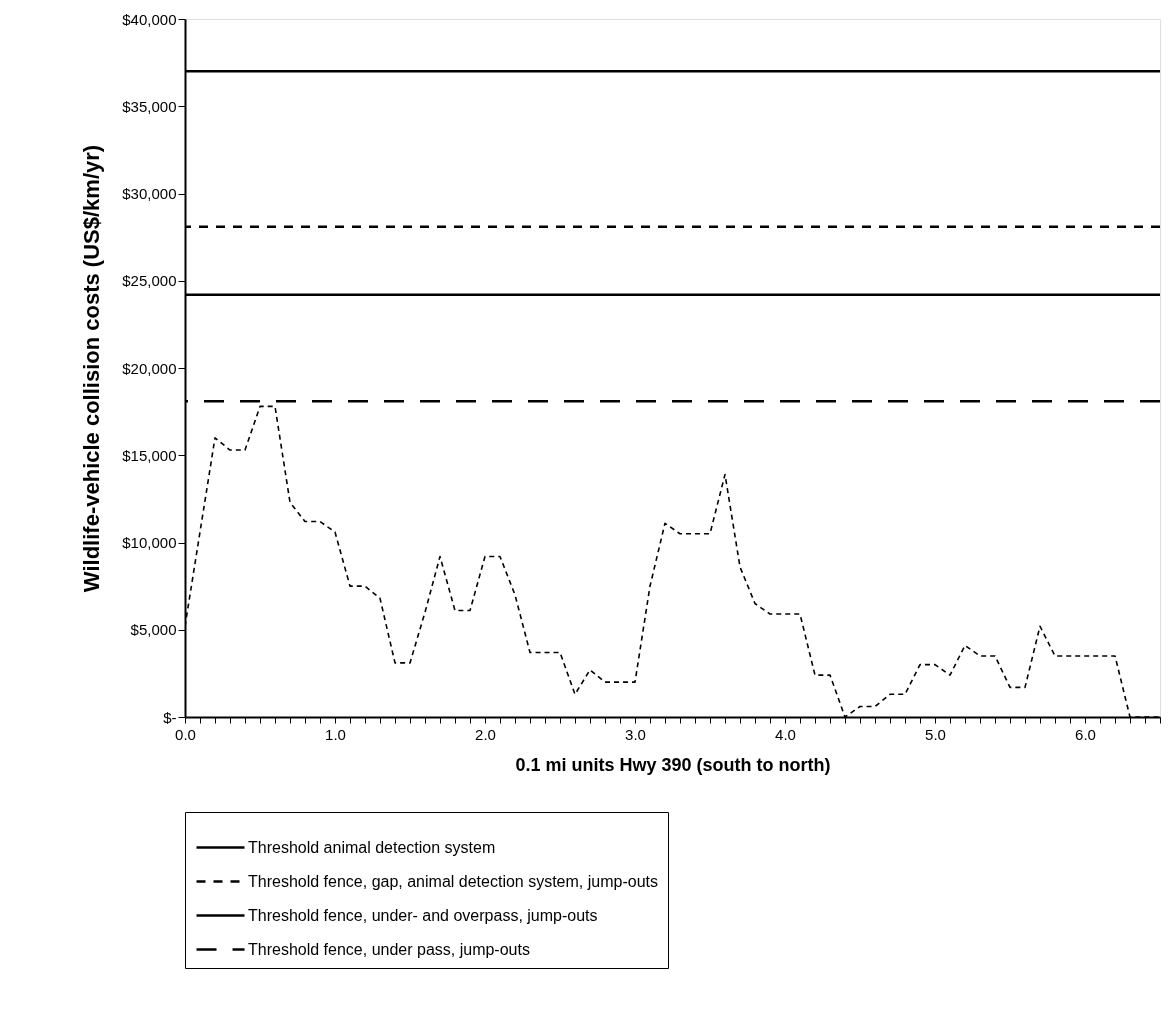 The width and height of the screenshot is (1169, 1027). What do you see at coordinates (423, 915) in the screenshot?
I see `legend-label: Threshold fence, under- and overpass, jump-outs` at bounding box center [423, 915].